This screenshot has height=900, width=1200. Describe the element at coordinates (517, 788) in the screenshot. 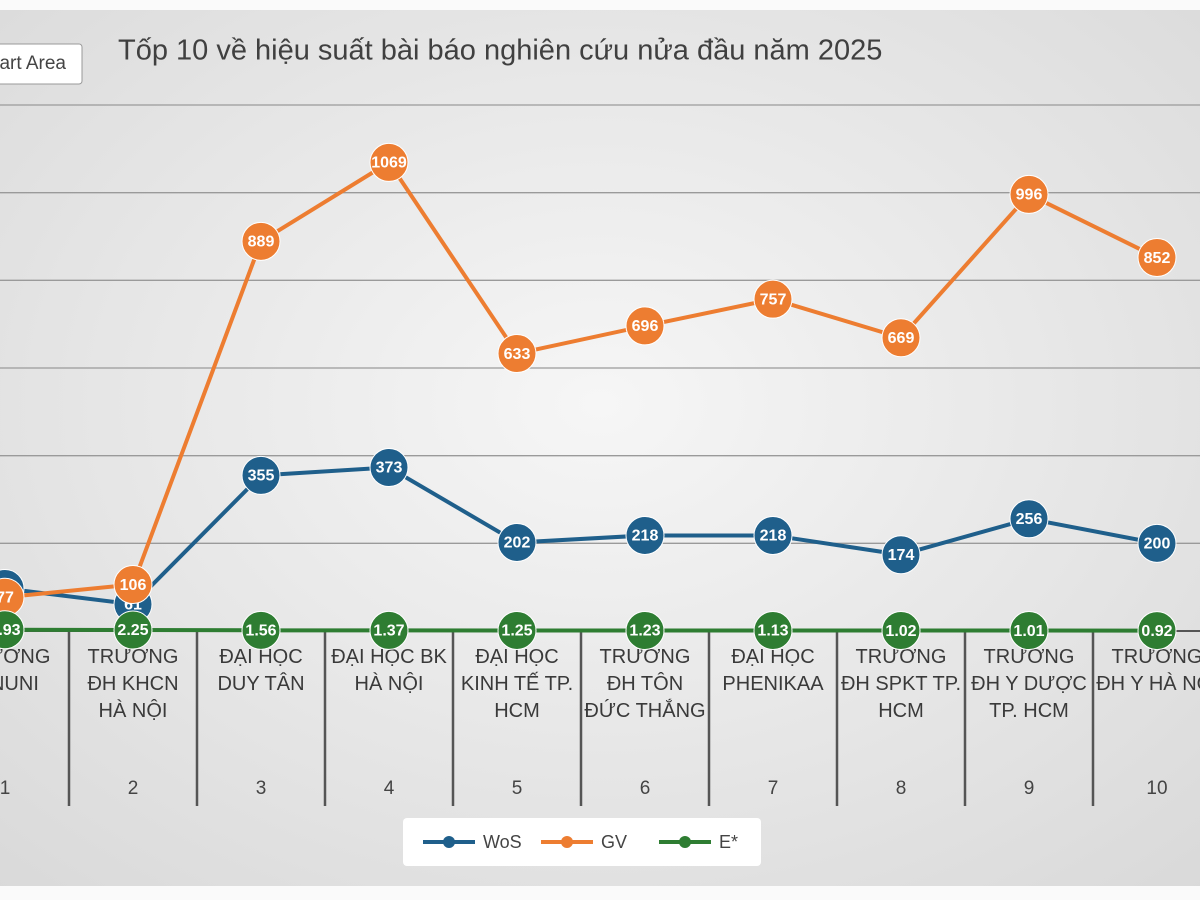

I see `rank-label: 5` at that location.